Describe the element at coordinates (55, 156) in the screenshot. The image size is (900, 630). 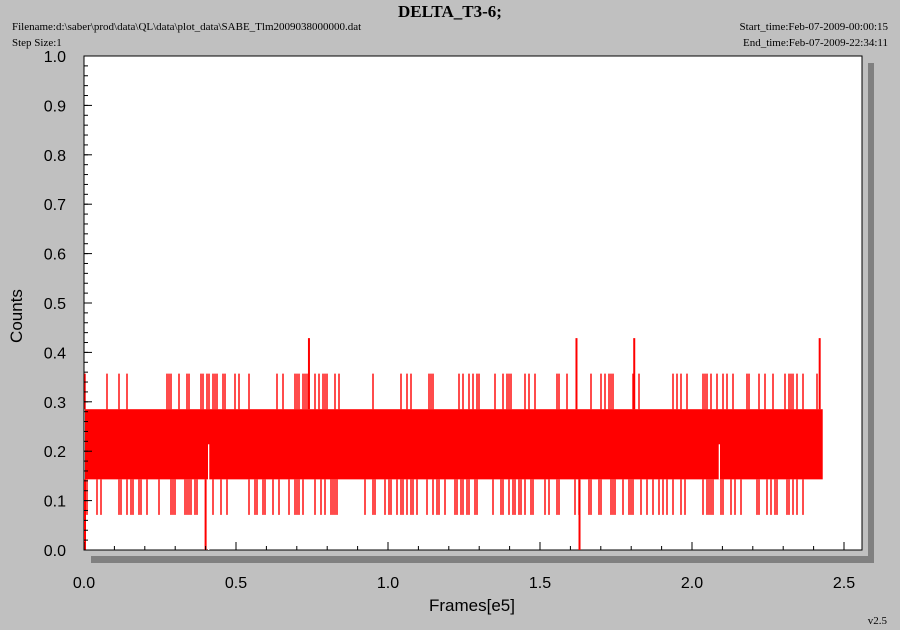
I see `y-tick-label: 0.8` at that location.